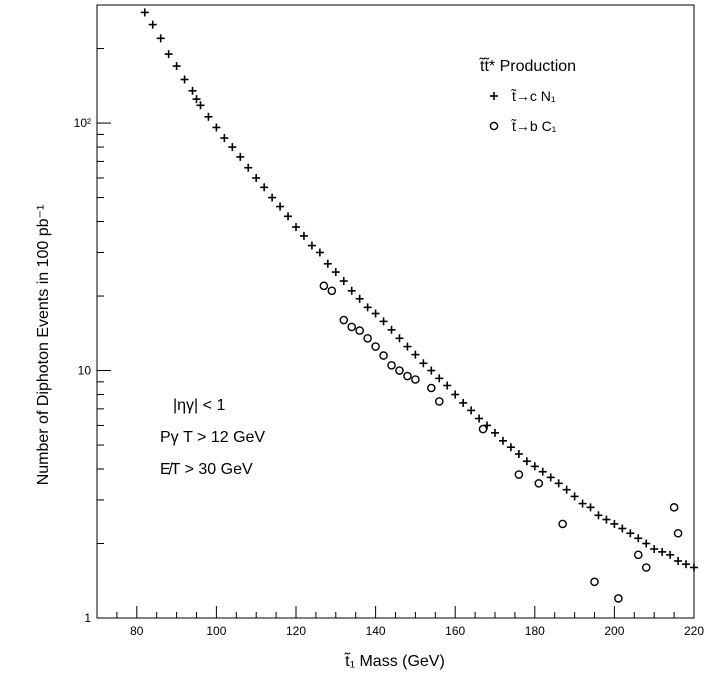  I want to click on legend-title: t̃t̃* Production, so click(527, 65).